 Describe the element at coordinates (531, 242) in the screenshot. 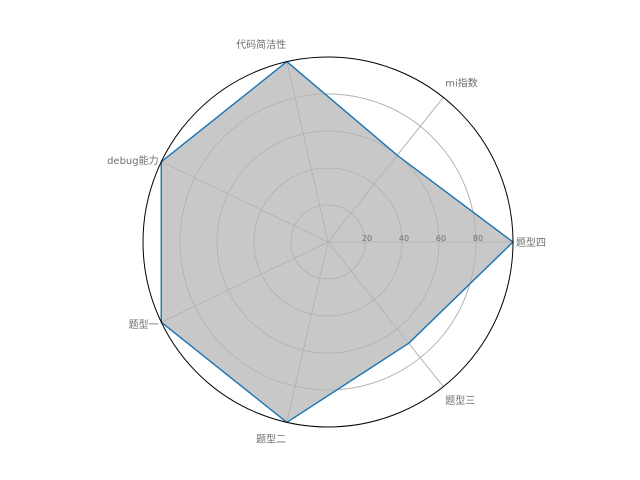

I see `category-label: 题型四` at that location.